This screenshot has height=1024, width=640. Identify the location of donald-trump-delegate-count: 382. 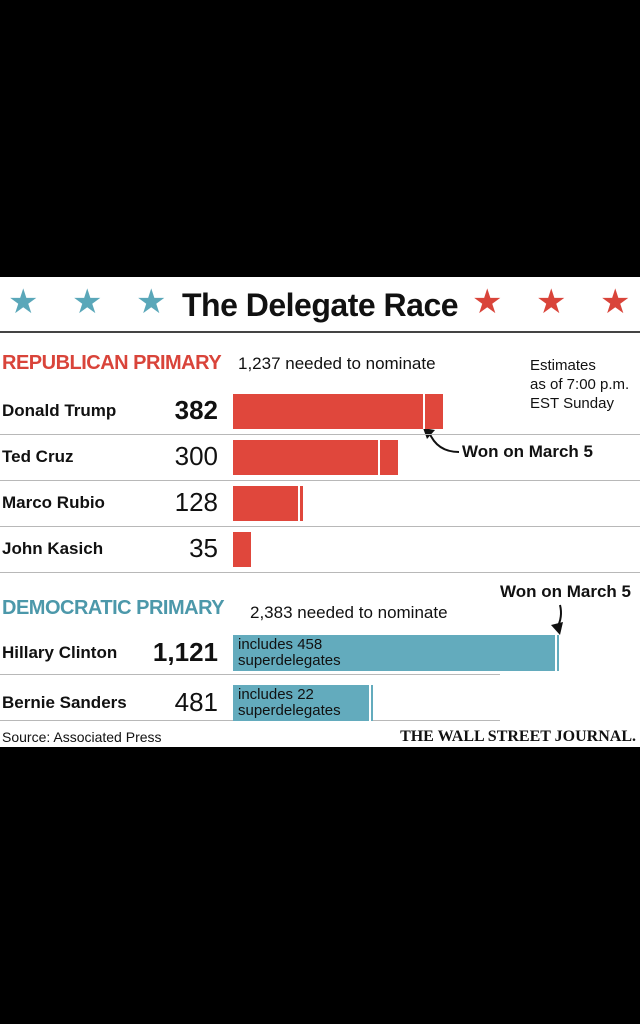
(196, 410).